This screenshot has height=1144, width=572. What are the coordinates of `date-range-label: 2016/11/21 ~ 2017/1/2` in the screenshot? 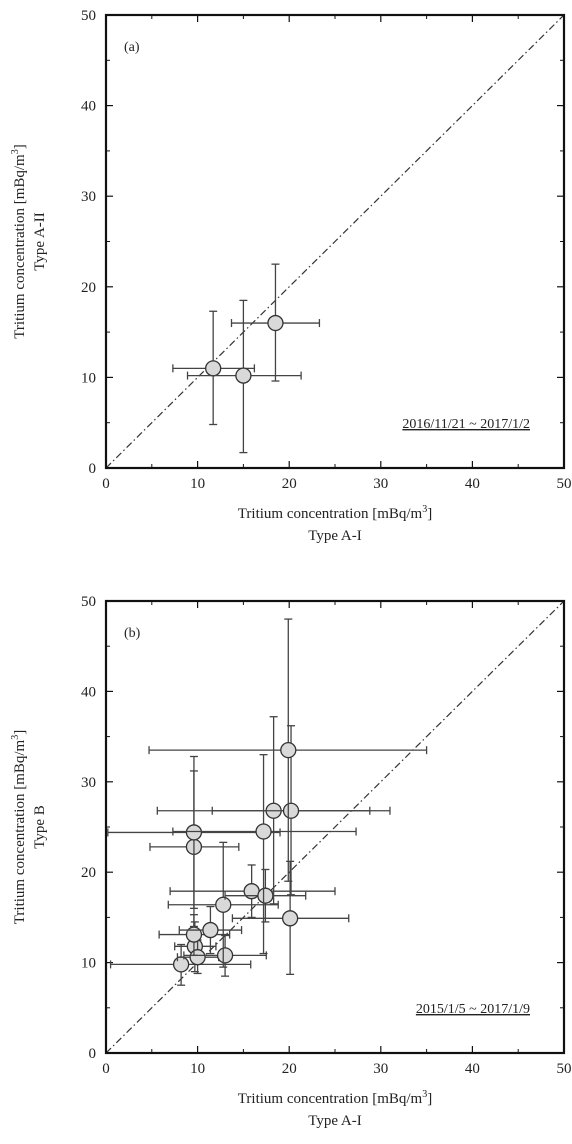 It's located at (466, 424).